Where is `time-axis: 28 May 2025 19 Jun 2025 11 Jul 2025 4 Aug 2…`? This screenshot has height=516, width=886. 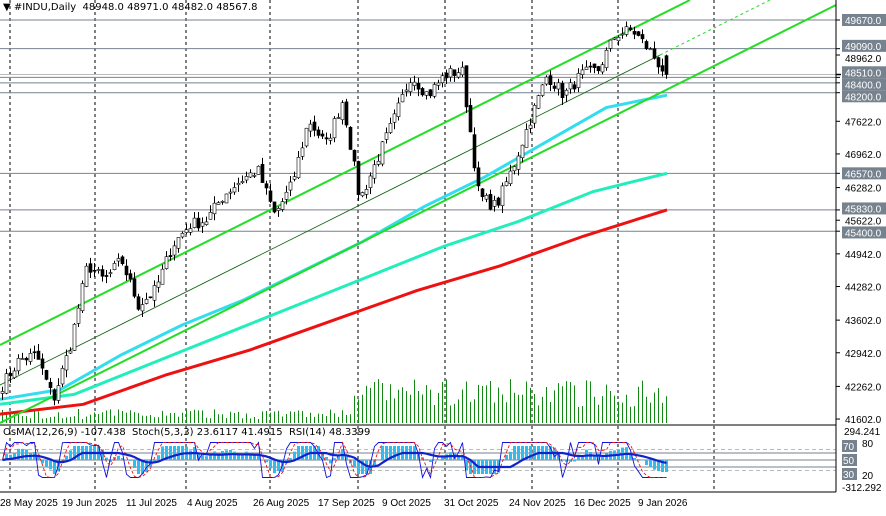 time-axis: 28 May 2025 19 Jun 2025 11 Jul 2025 4 Aug 2… is located at coordinates (344, 503).